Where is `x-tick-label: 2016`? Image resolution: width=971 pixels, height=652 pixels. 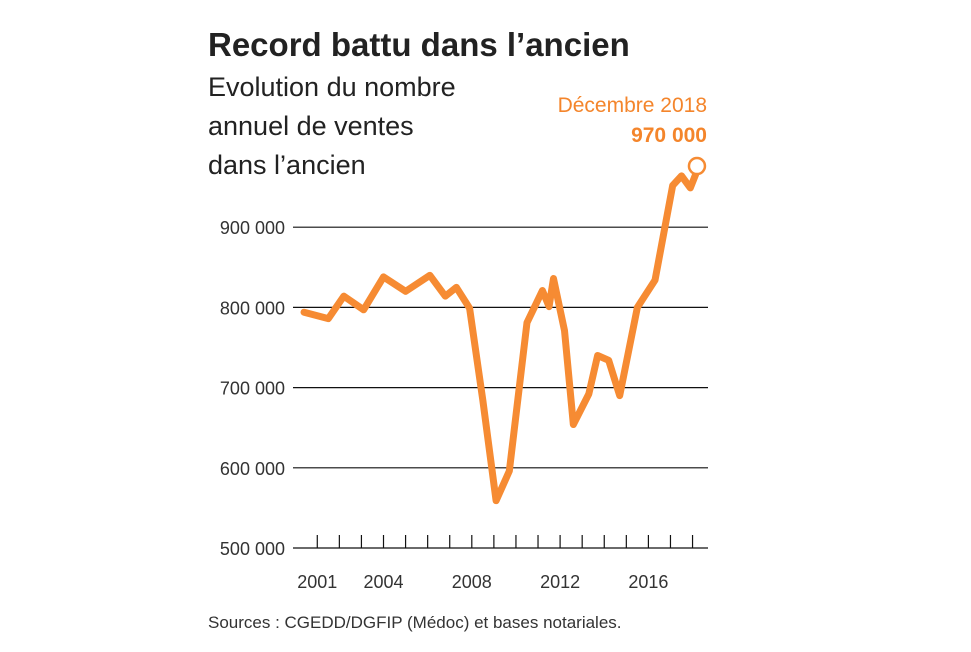 x-tick-label: 2016 is located at coordinates (648, 582).